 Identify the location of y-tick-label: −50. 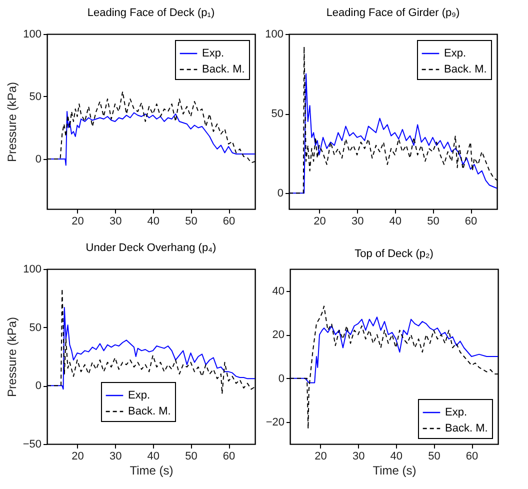
(32, 444).